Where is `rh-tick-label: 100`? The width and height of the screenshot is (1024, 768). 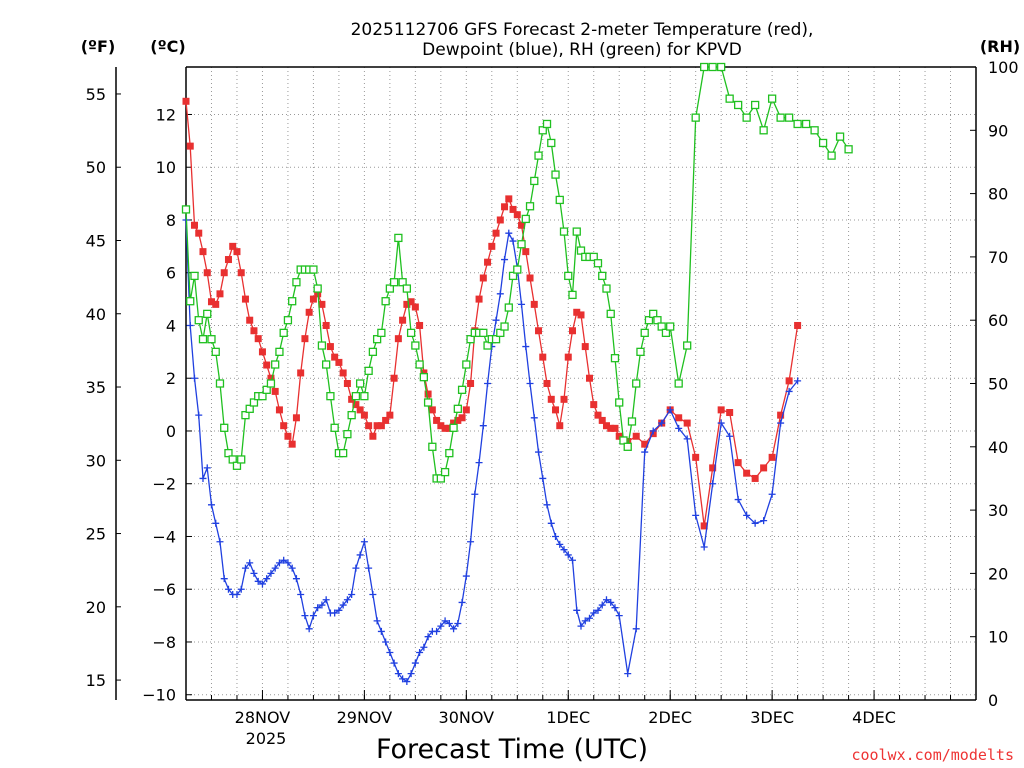
rh-tick-label: 100 is located at coordinates (1003, 67).